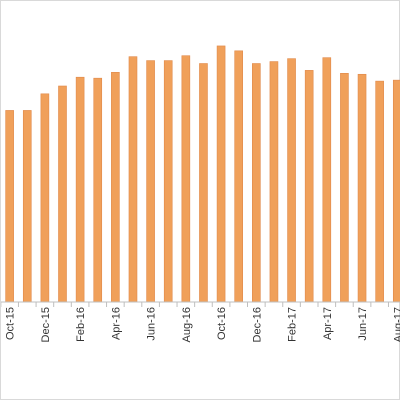 This screenshot has width=400, height=401. I want to click on tick-label-oct-16: Oct-16, so click(222, 323).